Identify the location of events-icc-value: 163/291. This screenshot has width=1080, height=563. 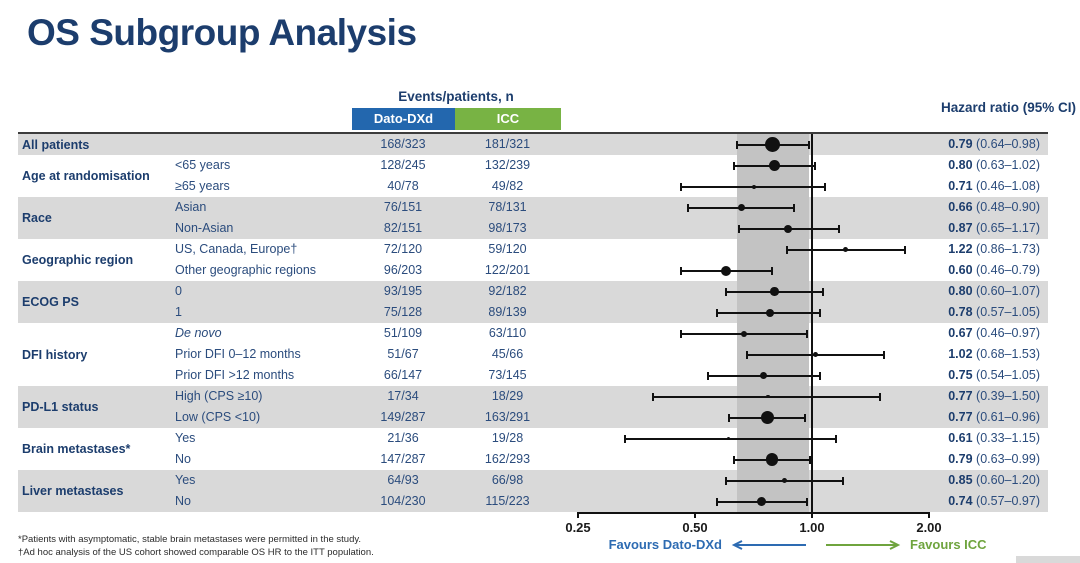
(507, 417).